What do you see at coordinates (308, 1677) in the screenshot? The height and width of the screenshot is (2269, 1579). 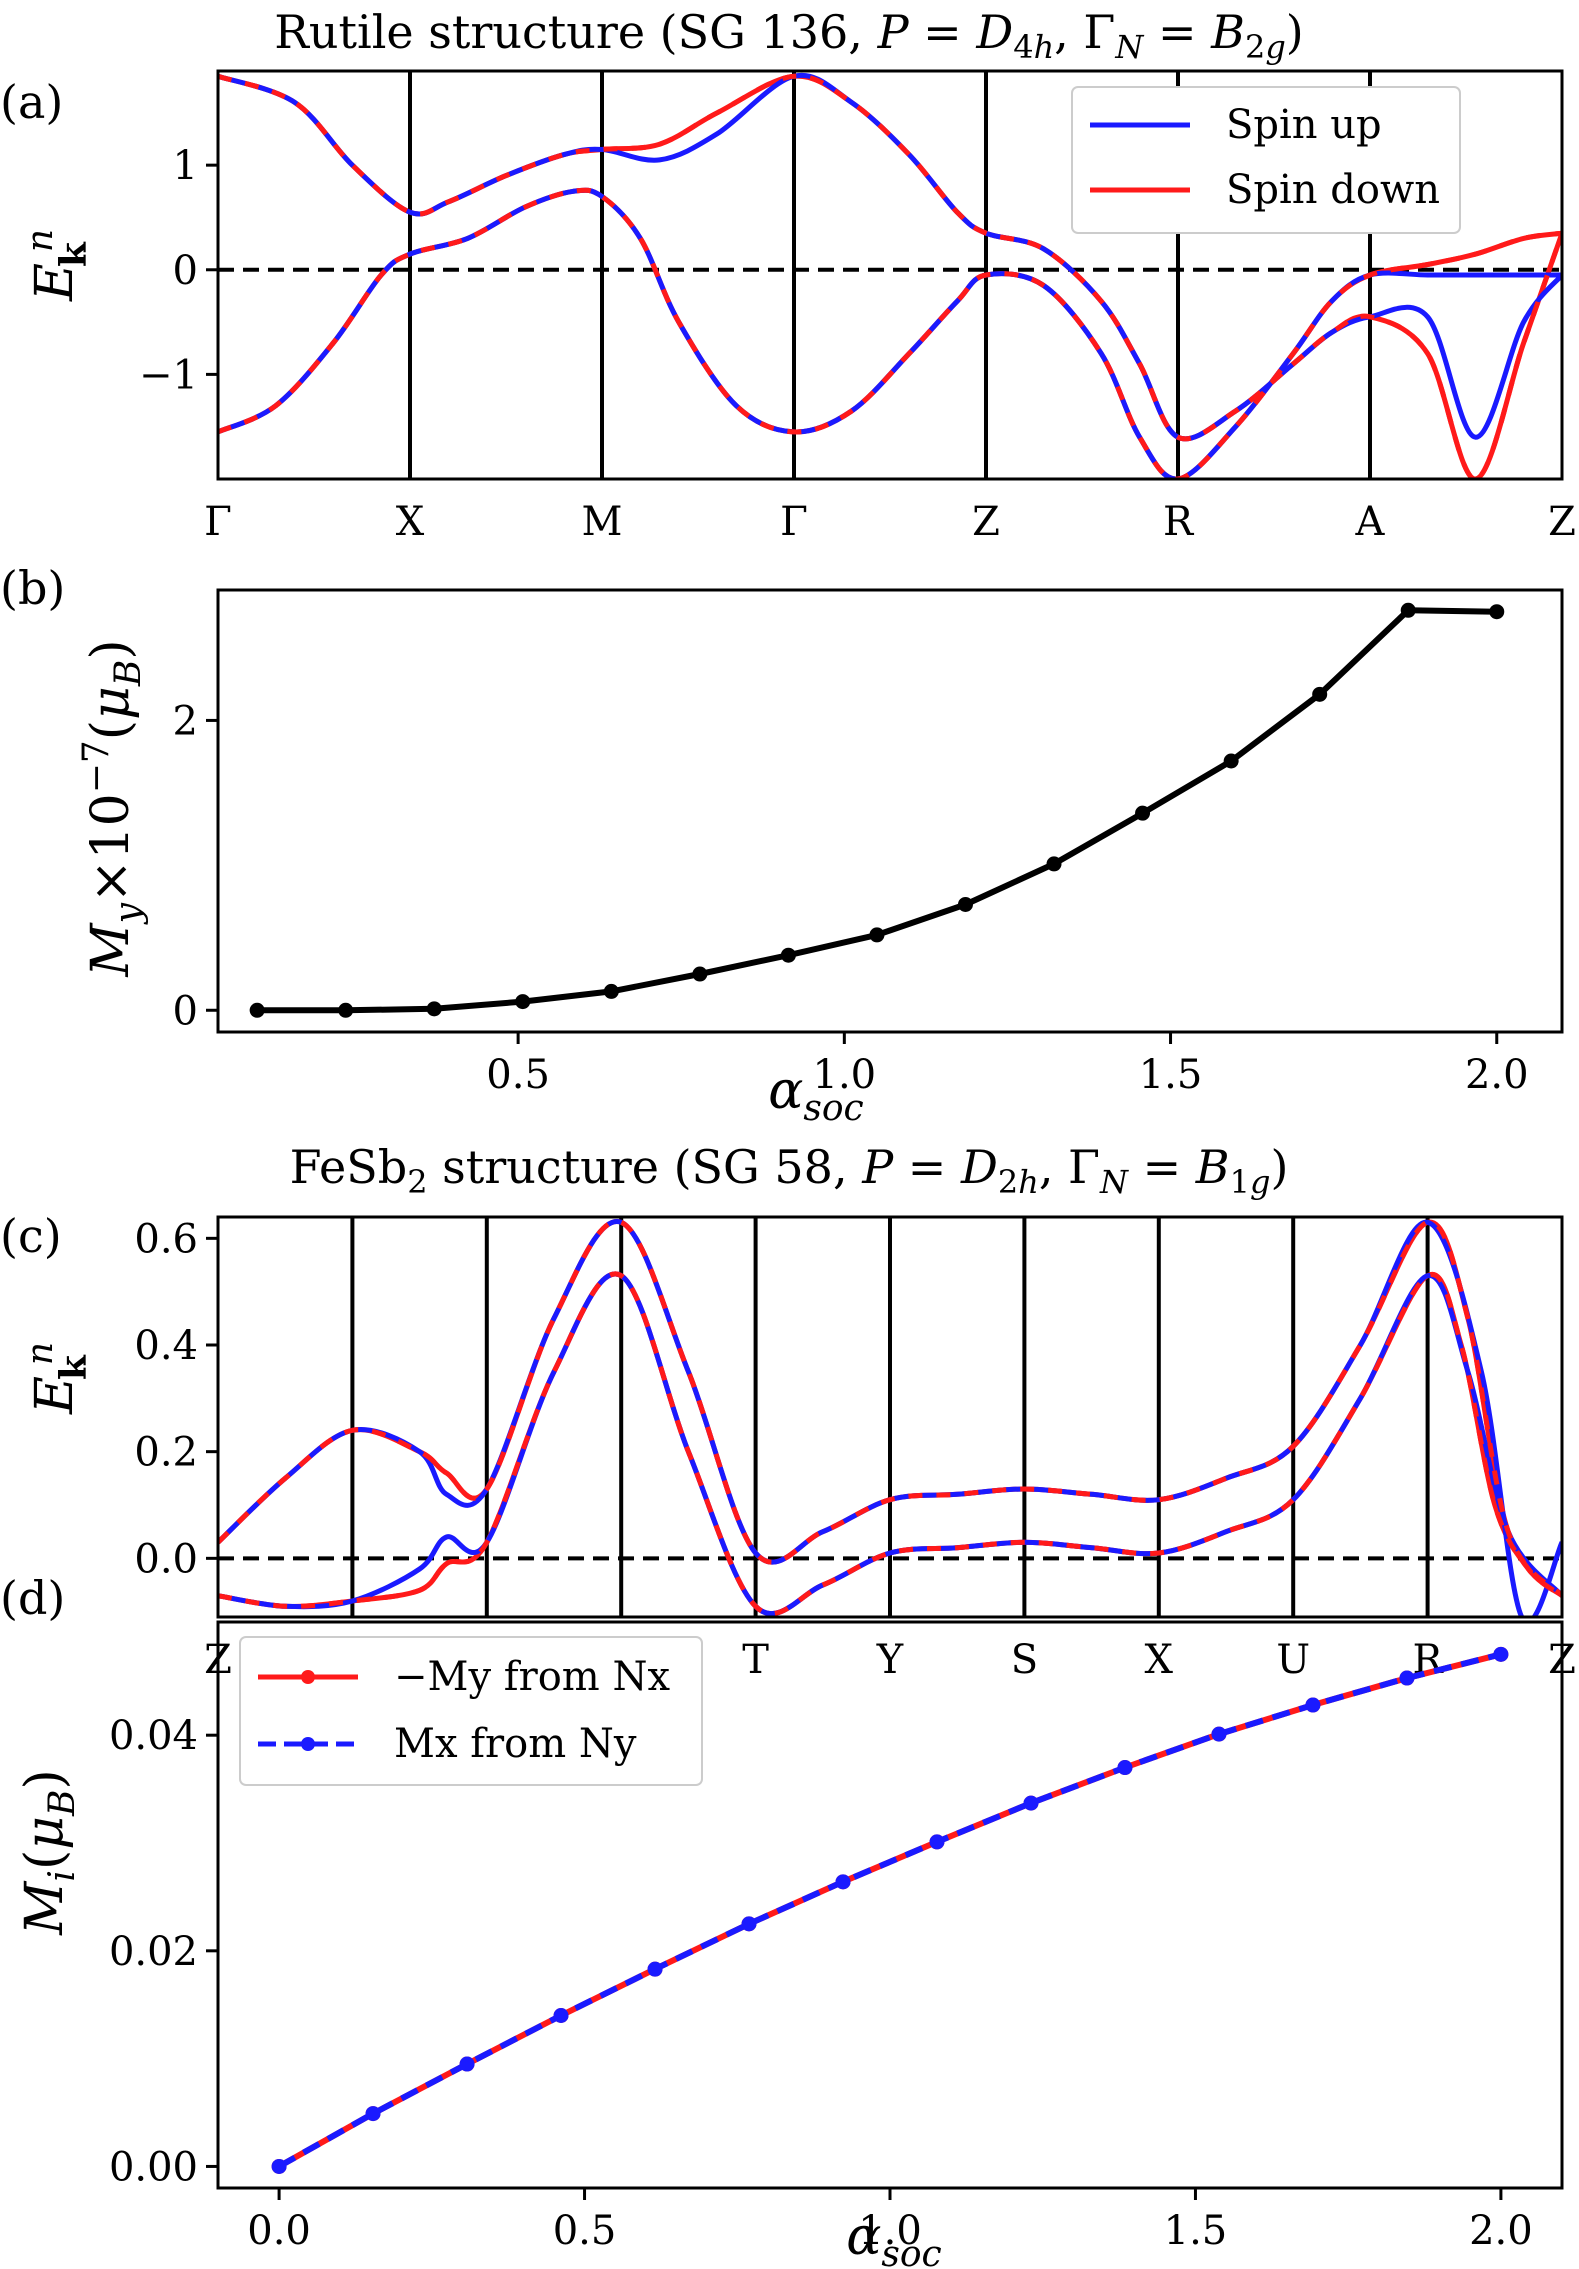 I see `legend-marker-minus-my` at bounding box center [308, 1677].